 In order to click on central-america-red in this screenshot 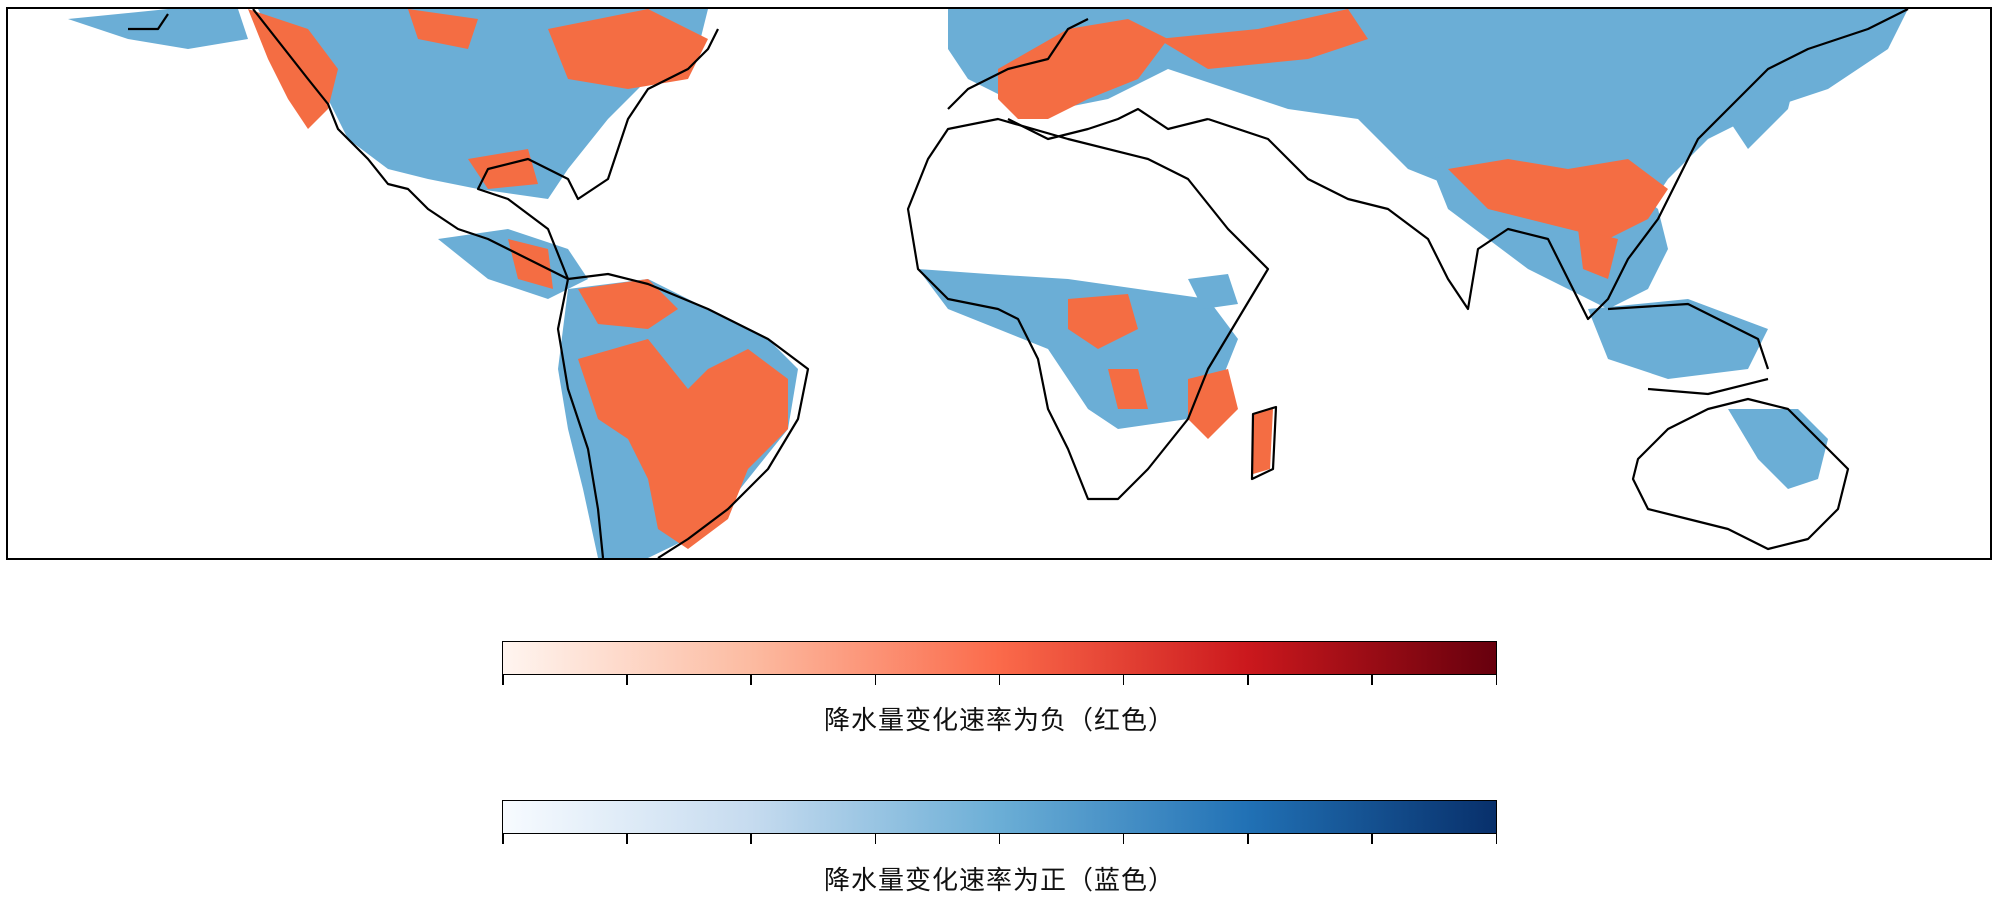, I will do `click(530, 264)`.